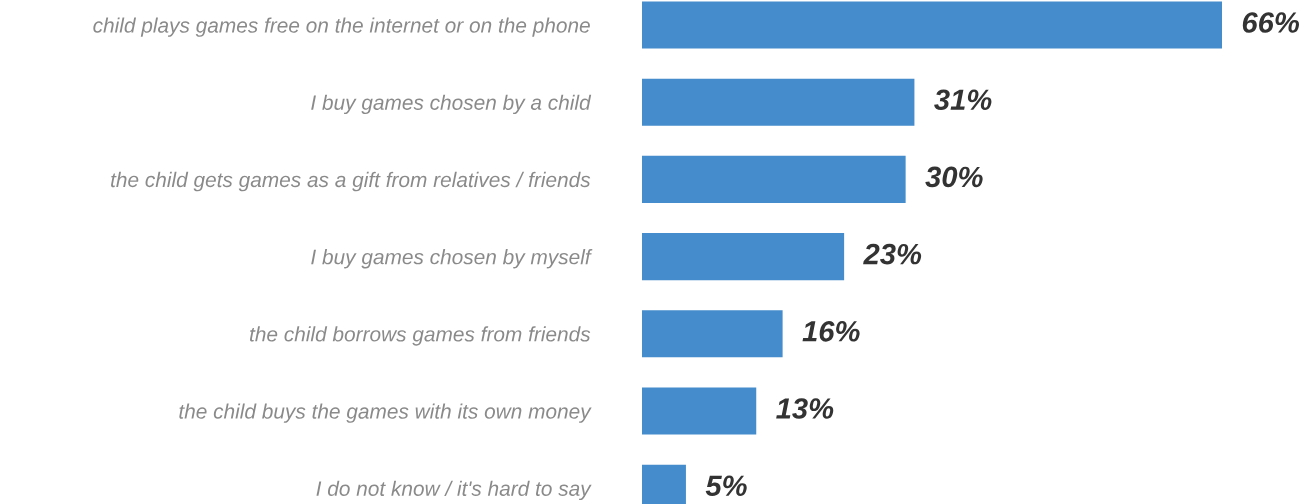  What do you see at coordinates (452, 259) in the screenshot?
I see `y-tick-label: I buy games chosen by myself` at bounding box center [452, 259].